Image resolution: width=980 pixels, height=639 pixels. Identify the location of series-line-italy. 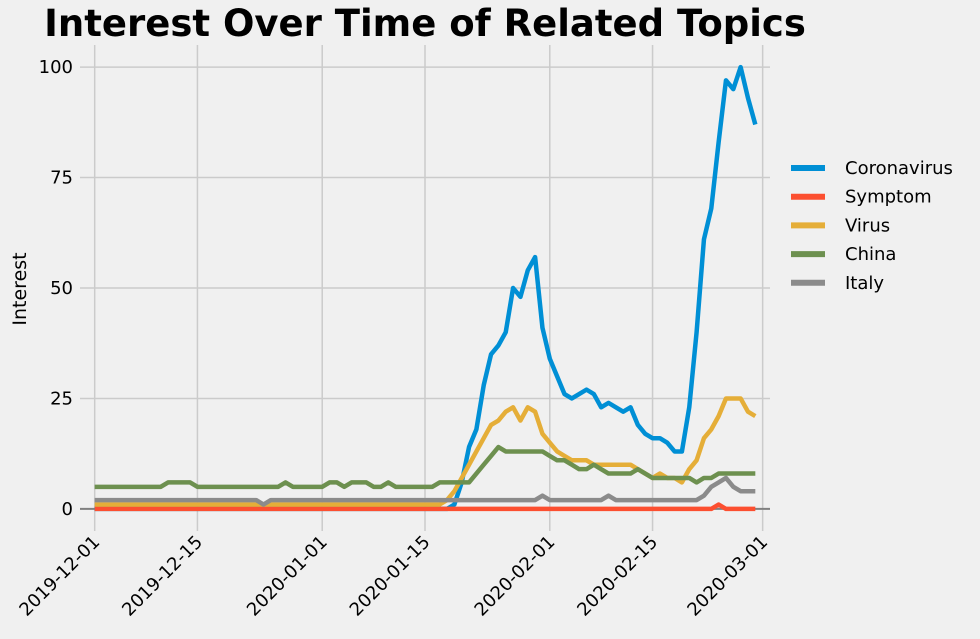
(425, 491).